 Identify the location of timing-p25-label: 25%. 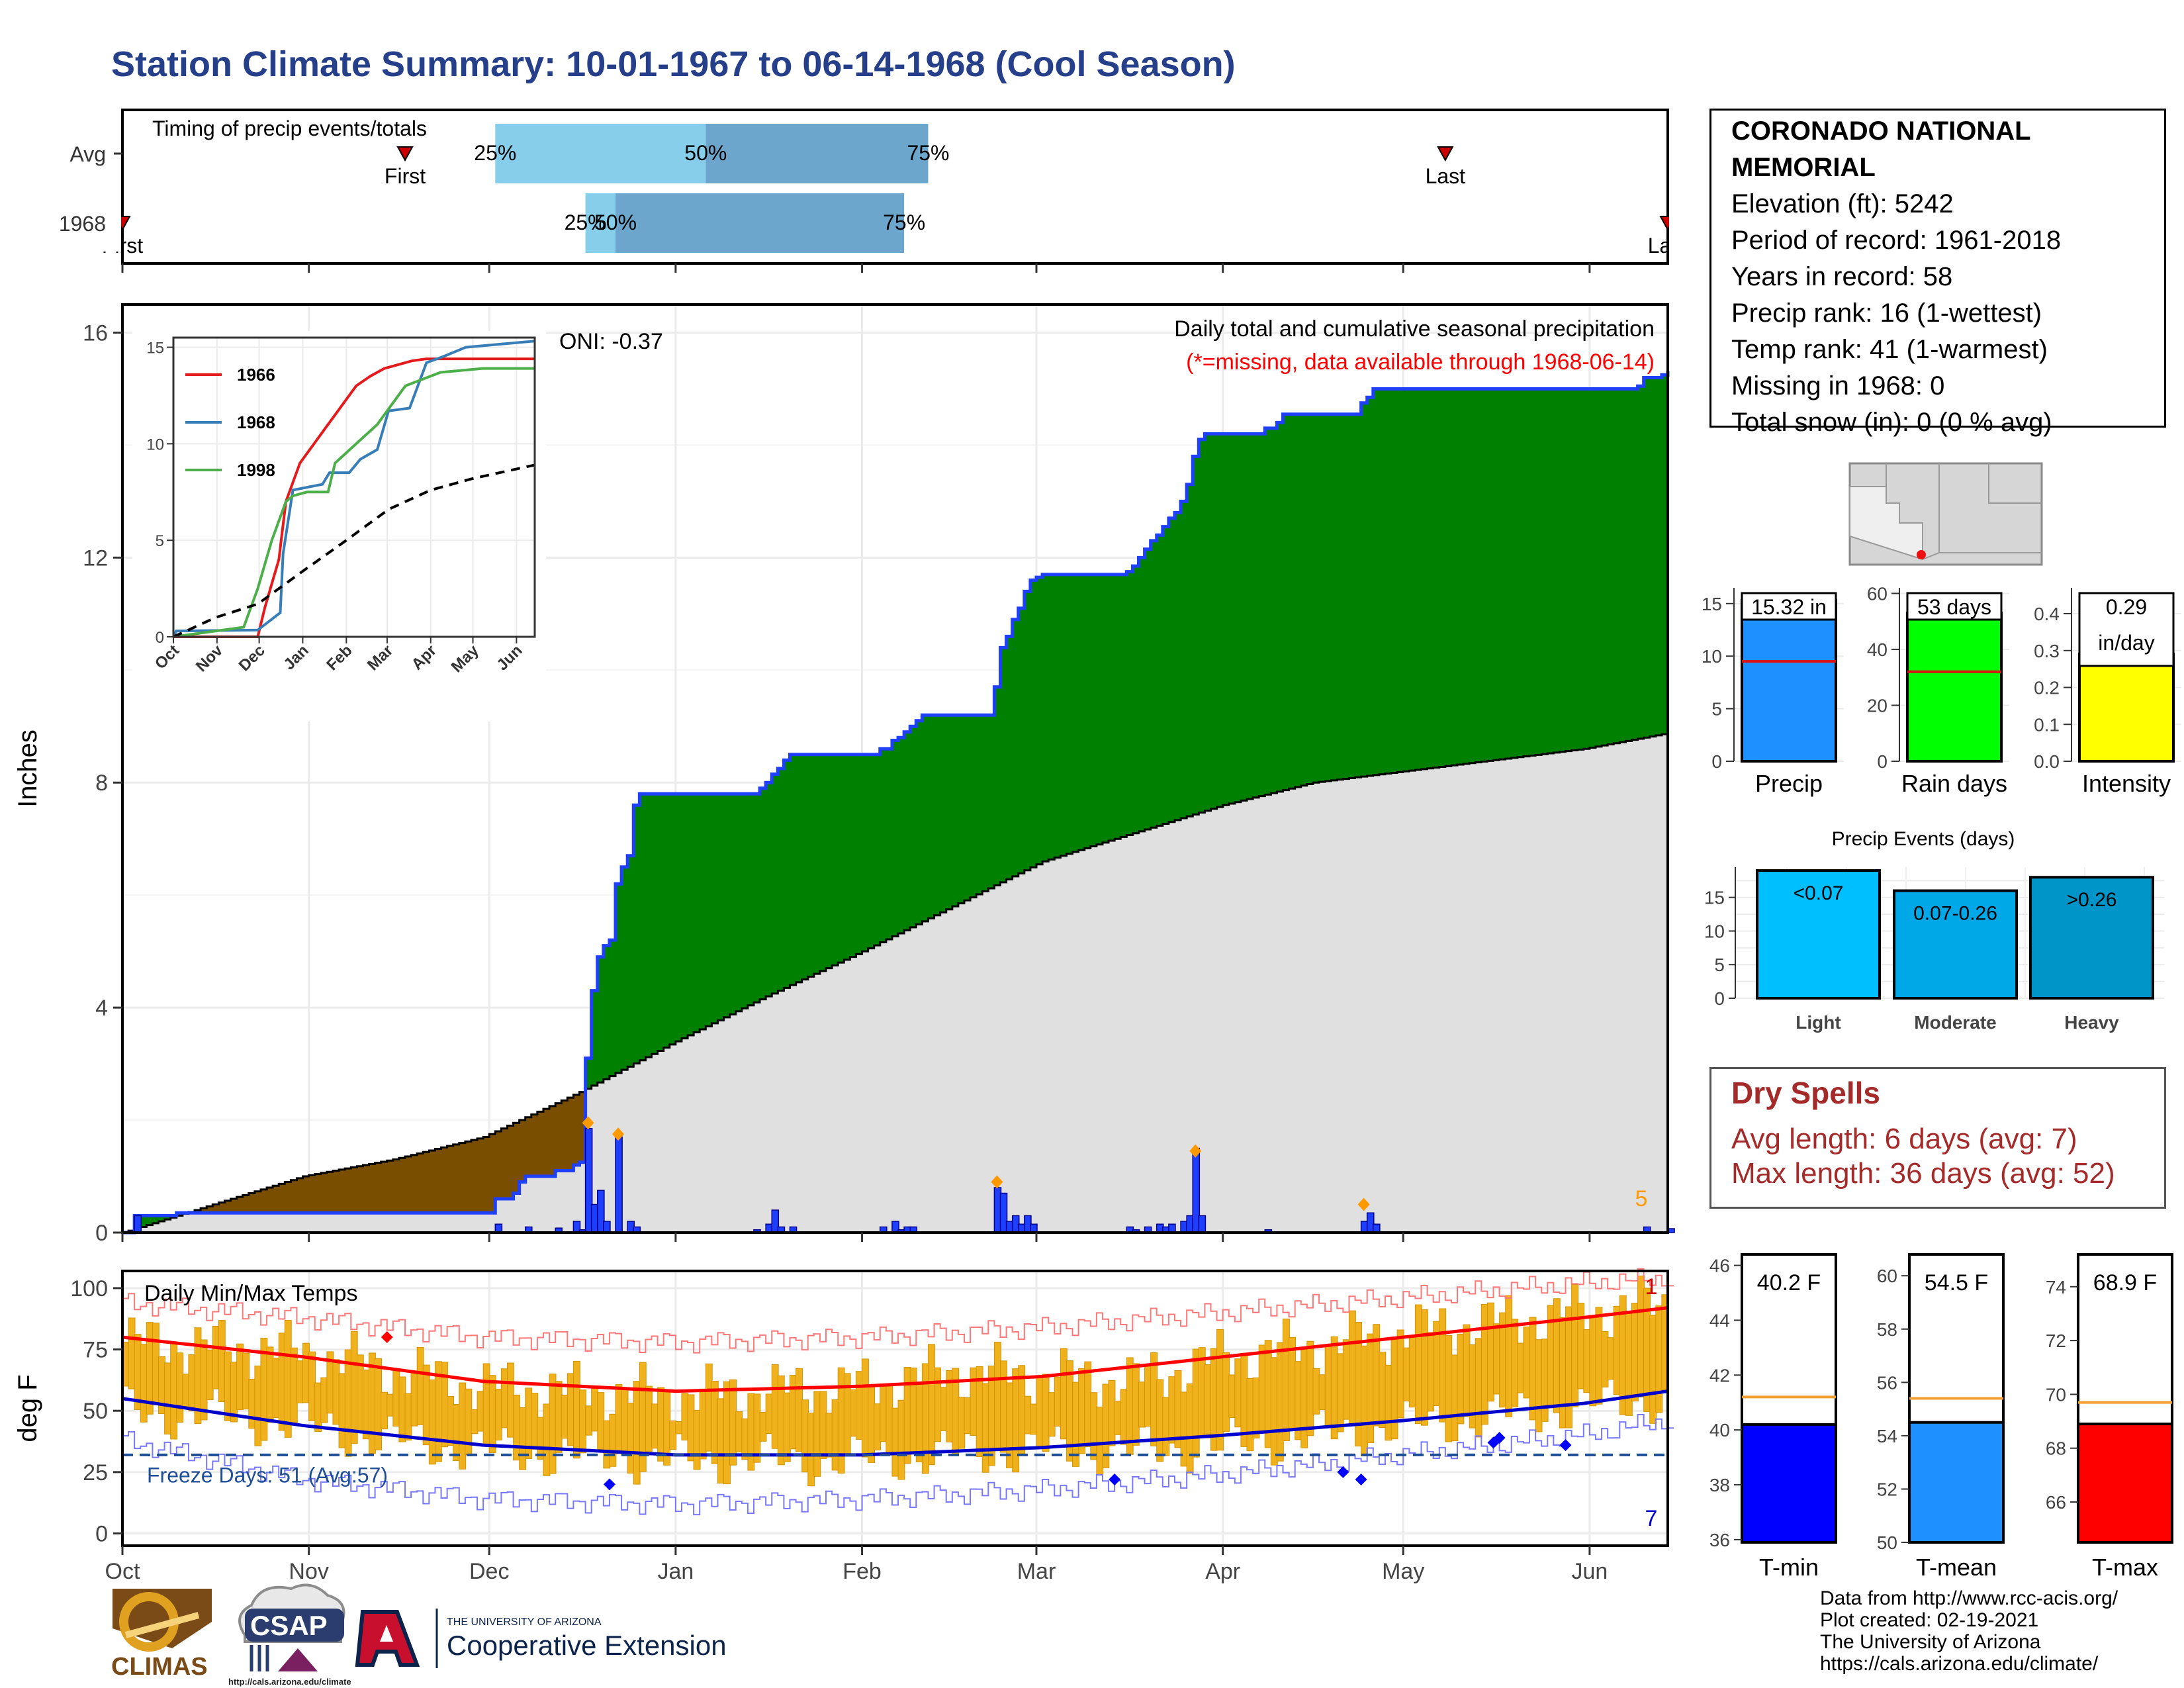
(586, 222).